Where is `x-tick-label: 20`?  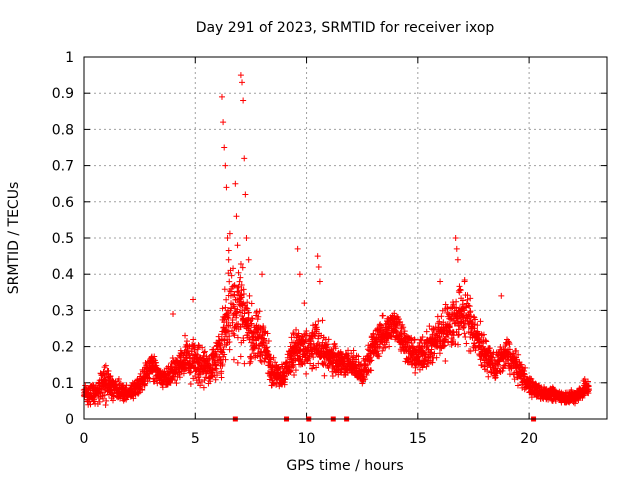
x-tick-label: 20 is located at coordinates (529, 439).